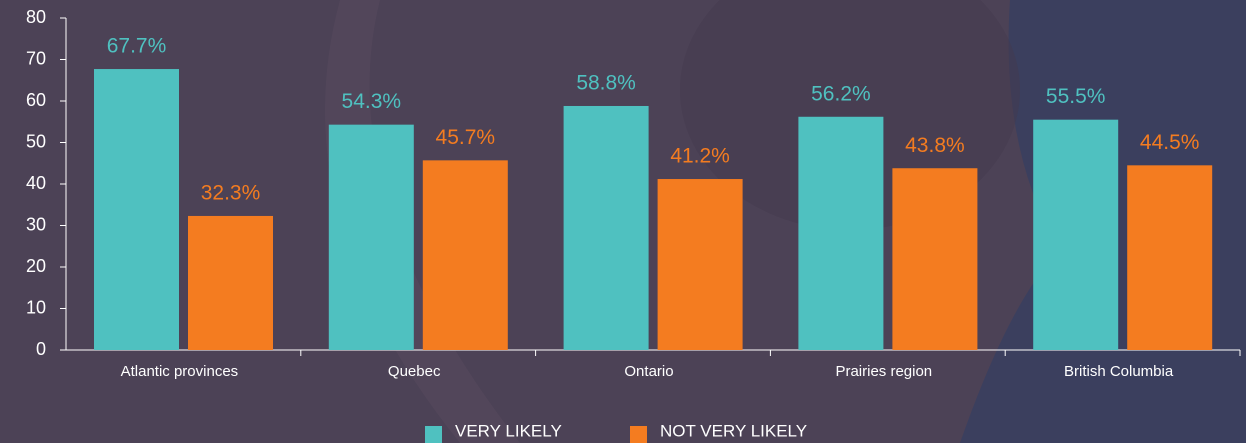  What do you see at coordinates (700, 156) in the screenshot?
I see `value-label: 41.2%` at bounding box center [700, 156].